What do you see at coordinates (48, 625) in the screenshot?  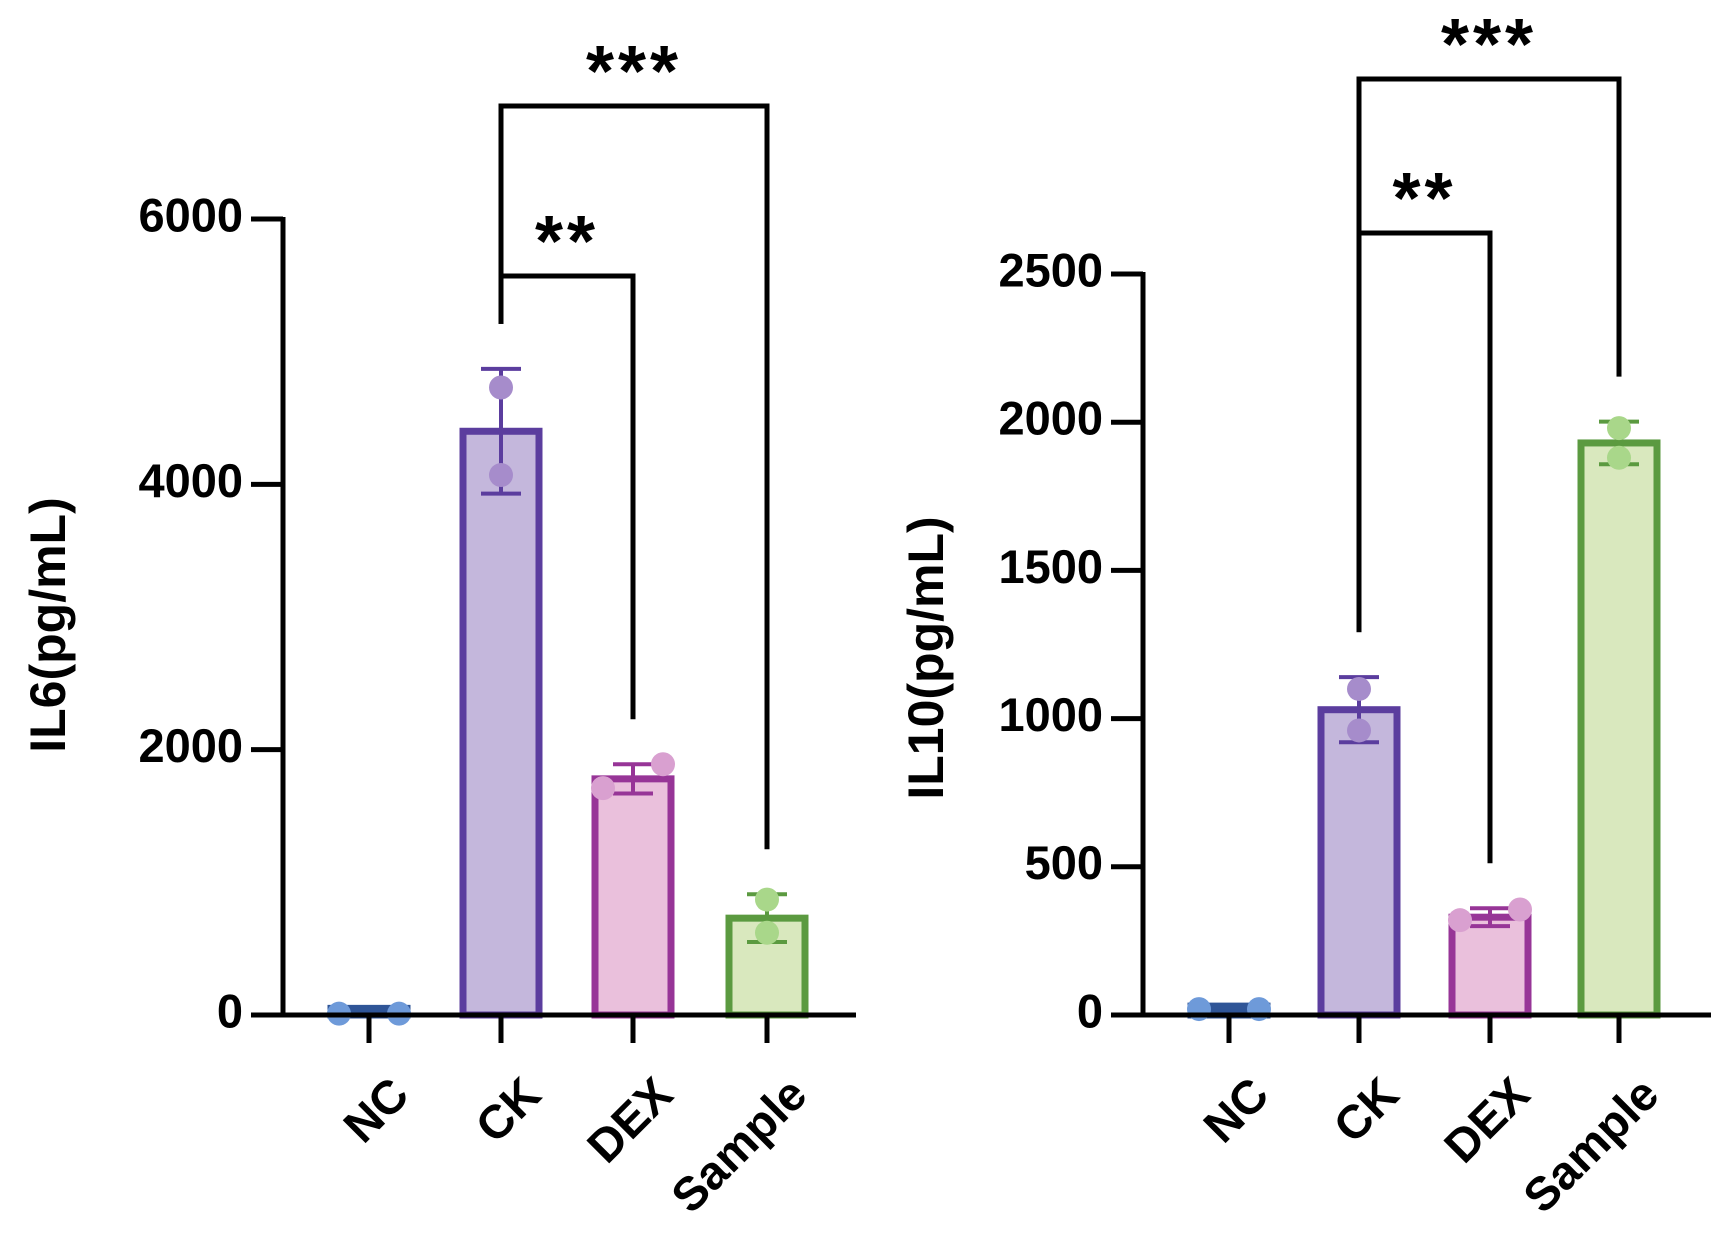 I see `y-axis-label: IL6(pg/mL)` at bounding box center [48, 625].